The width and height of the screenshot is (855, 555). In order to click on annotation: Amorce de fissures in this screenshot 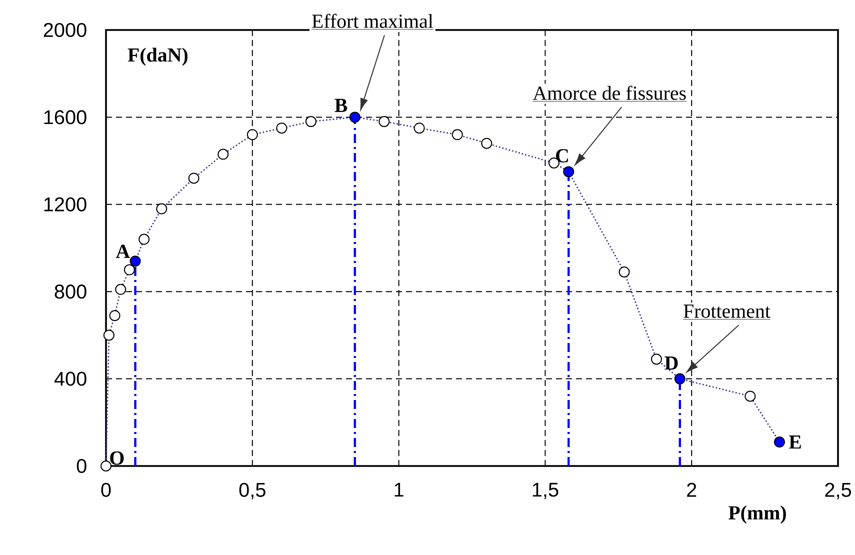, I will do `click(609, 93)`.